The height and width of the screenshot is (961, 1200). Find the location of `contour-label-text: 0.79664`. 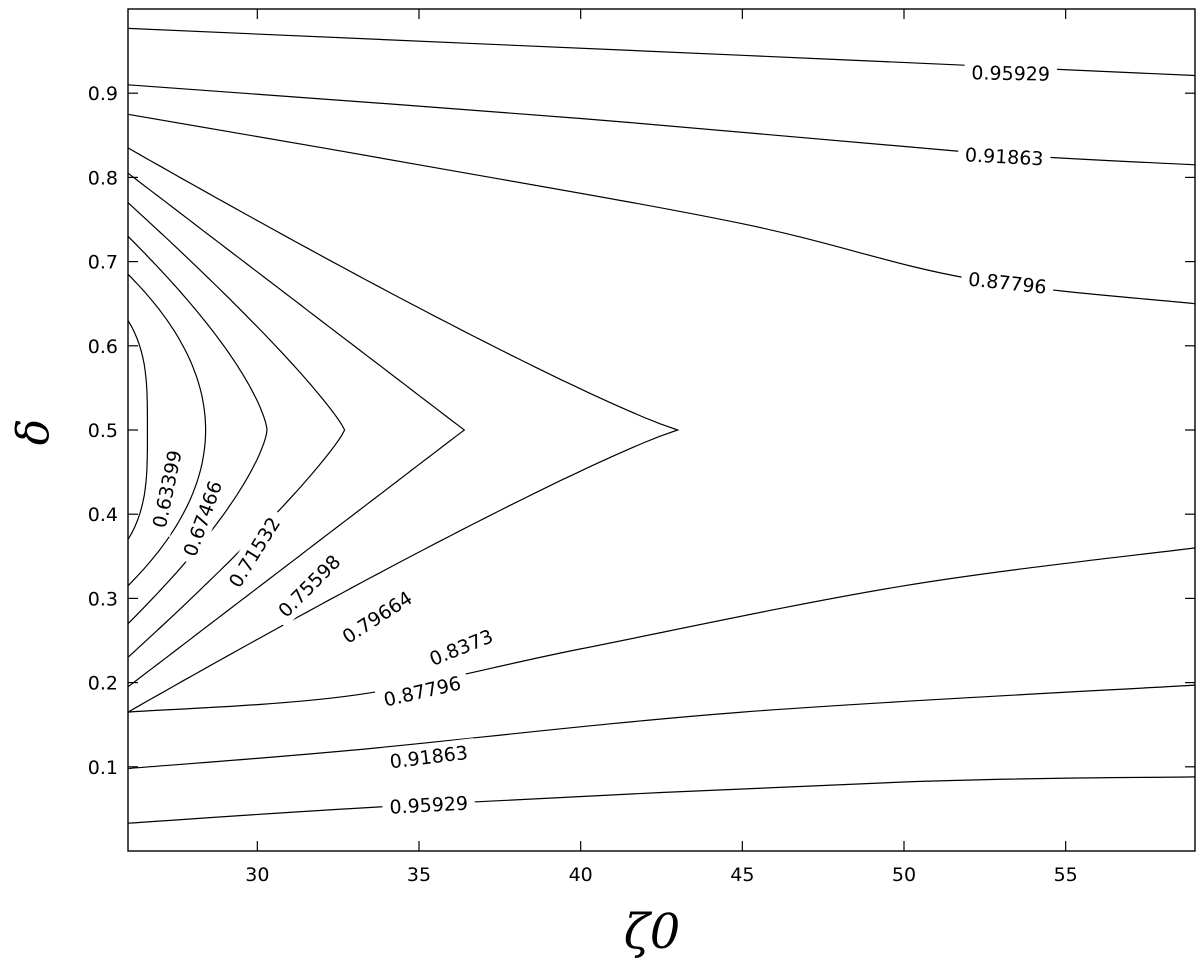

contour-label-text: 0.79664 is located at coordinates (378, 617).